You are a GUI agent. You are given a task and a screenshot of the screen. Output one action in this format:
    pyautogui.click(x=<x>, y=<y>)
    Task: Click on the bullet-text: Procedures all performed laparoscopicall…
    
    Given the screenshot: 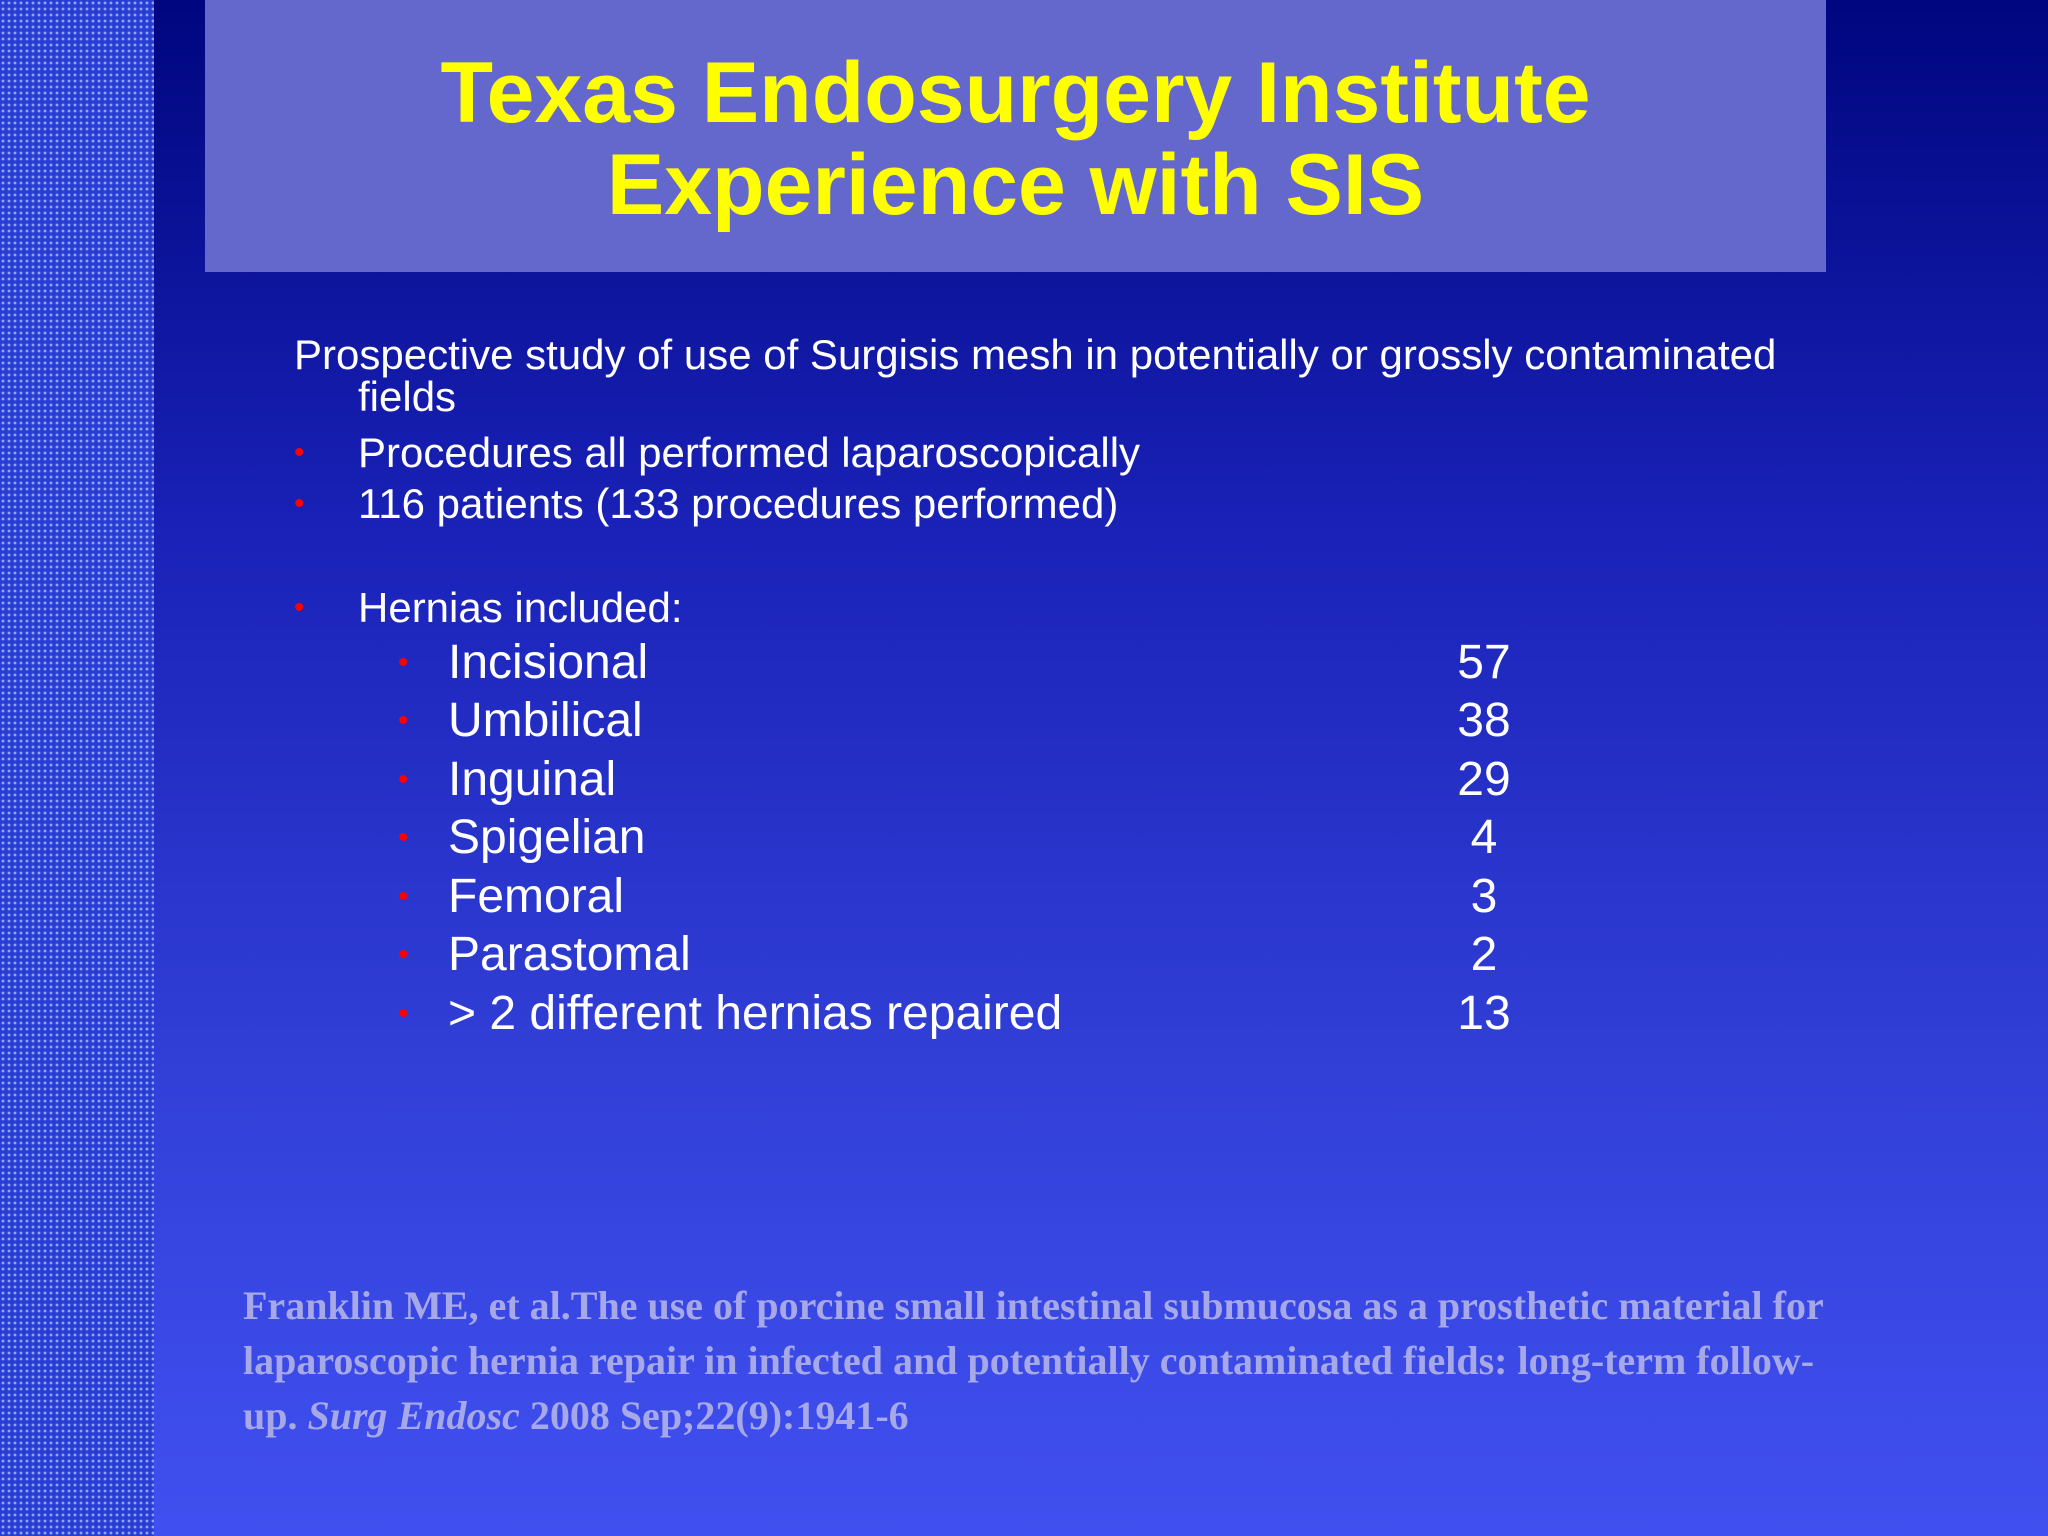 What is the action you would take?
    pyautogui.click(x=749, y=452)
    